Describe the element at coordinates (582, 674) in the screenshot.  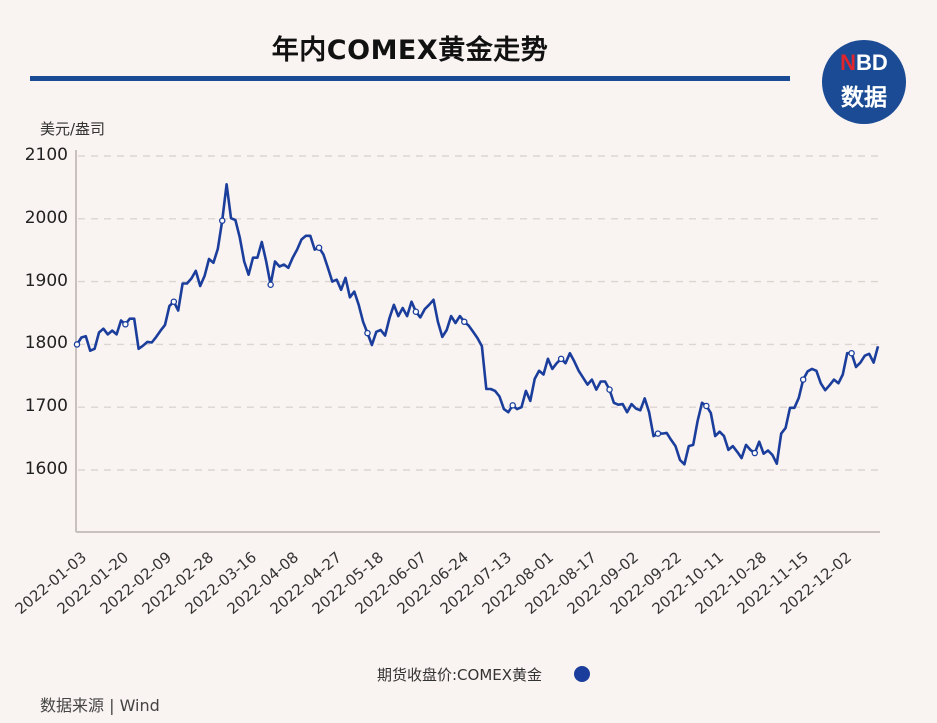
I see `legend-marker-icon` at that location.